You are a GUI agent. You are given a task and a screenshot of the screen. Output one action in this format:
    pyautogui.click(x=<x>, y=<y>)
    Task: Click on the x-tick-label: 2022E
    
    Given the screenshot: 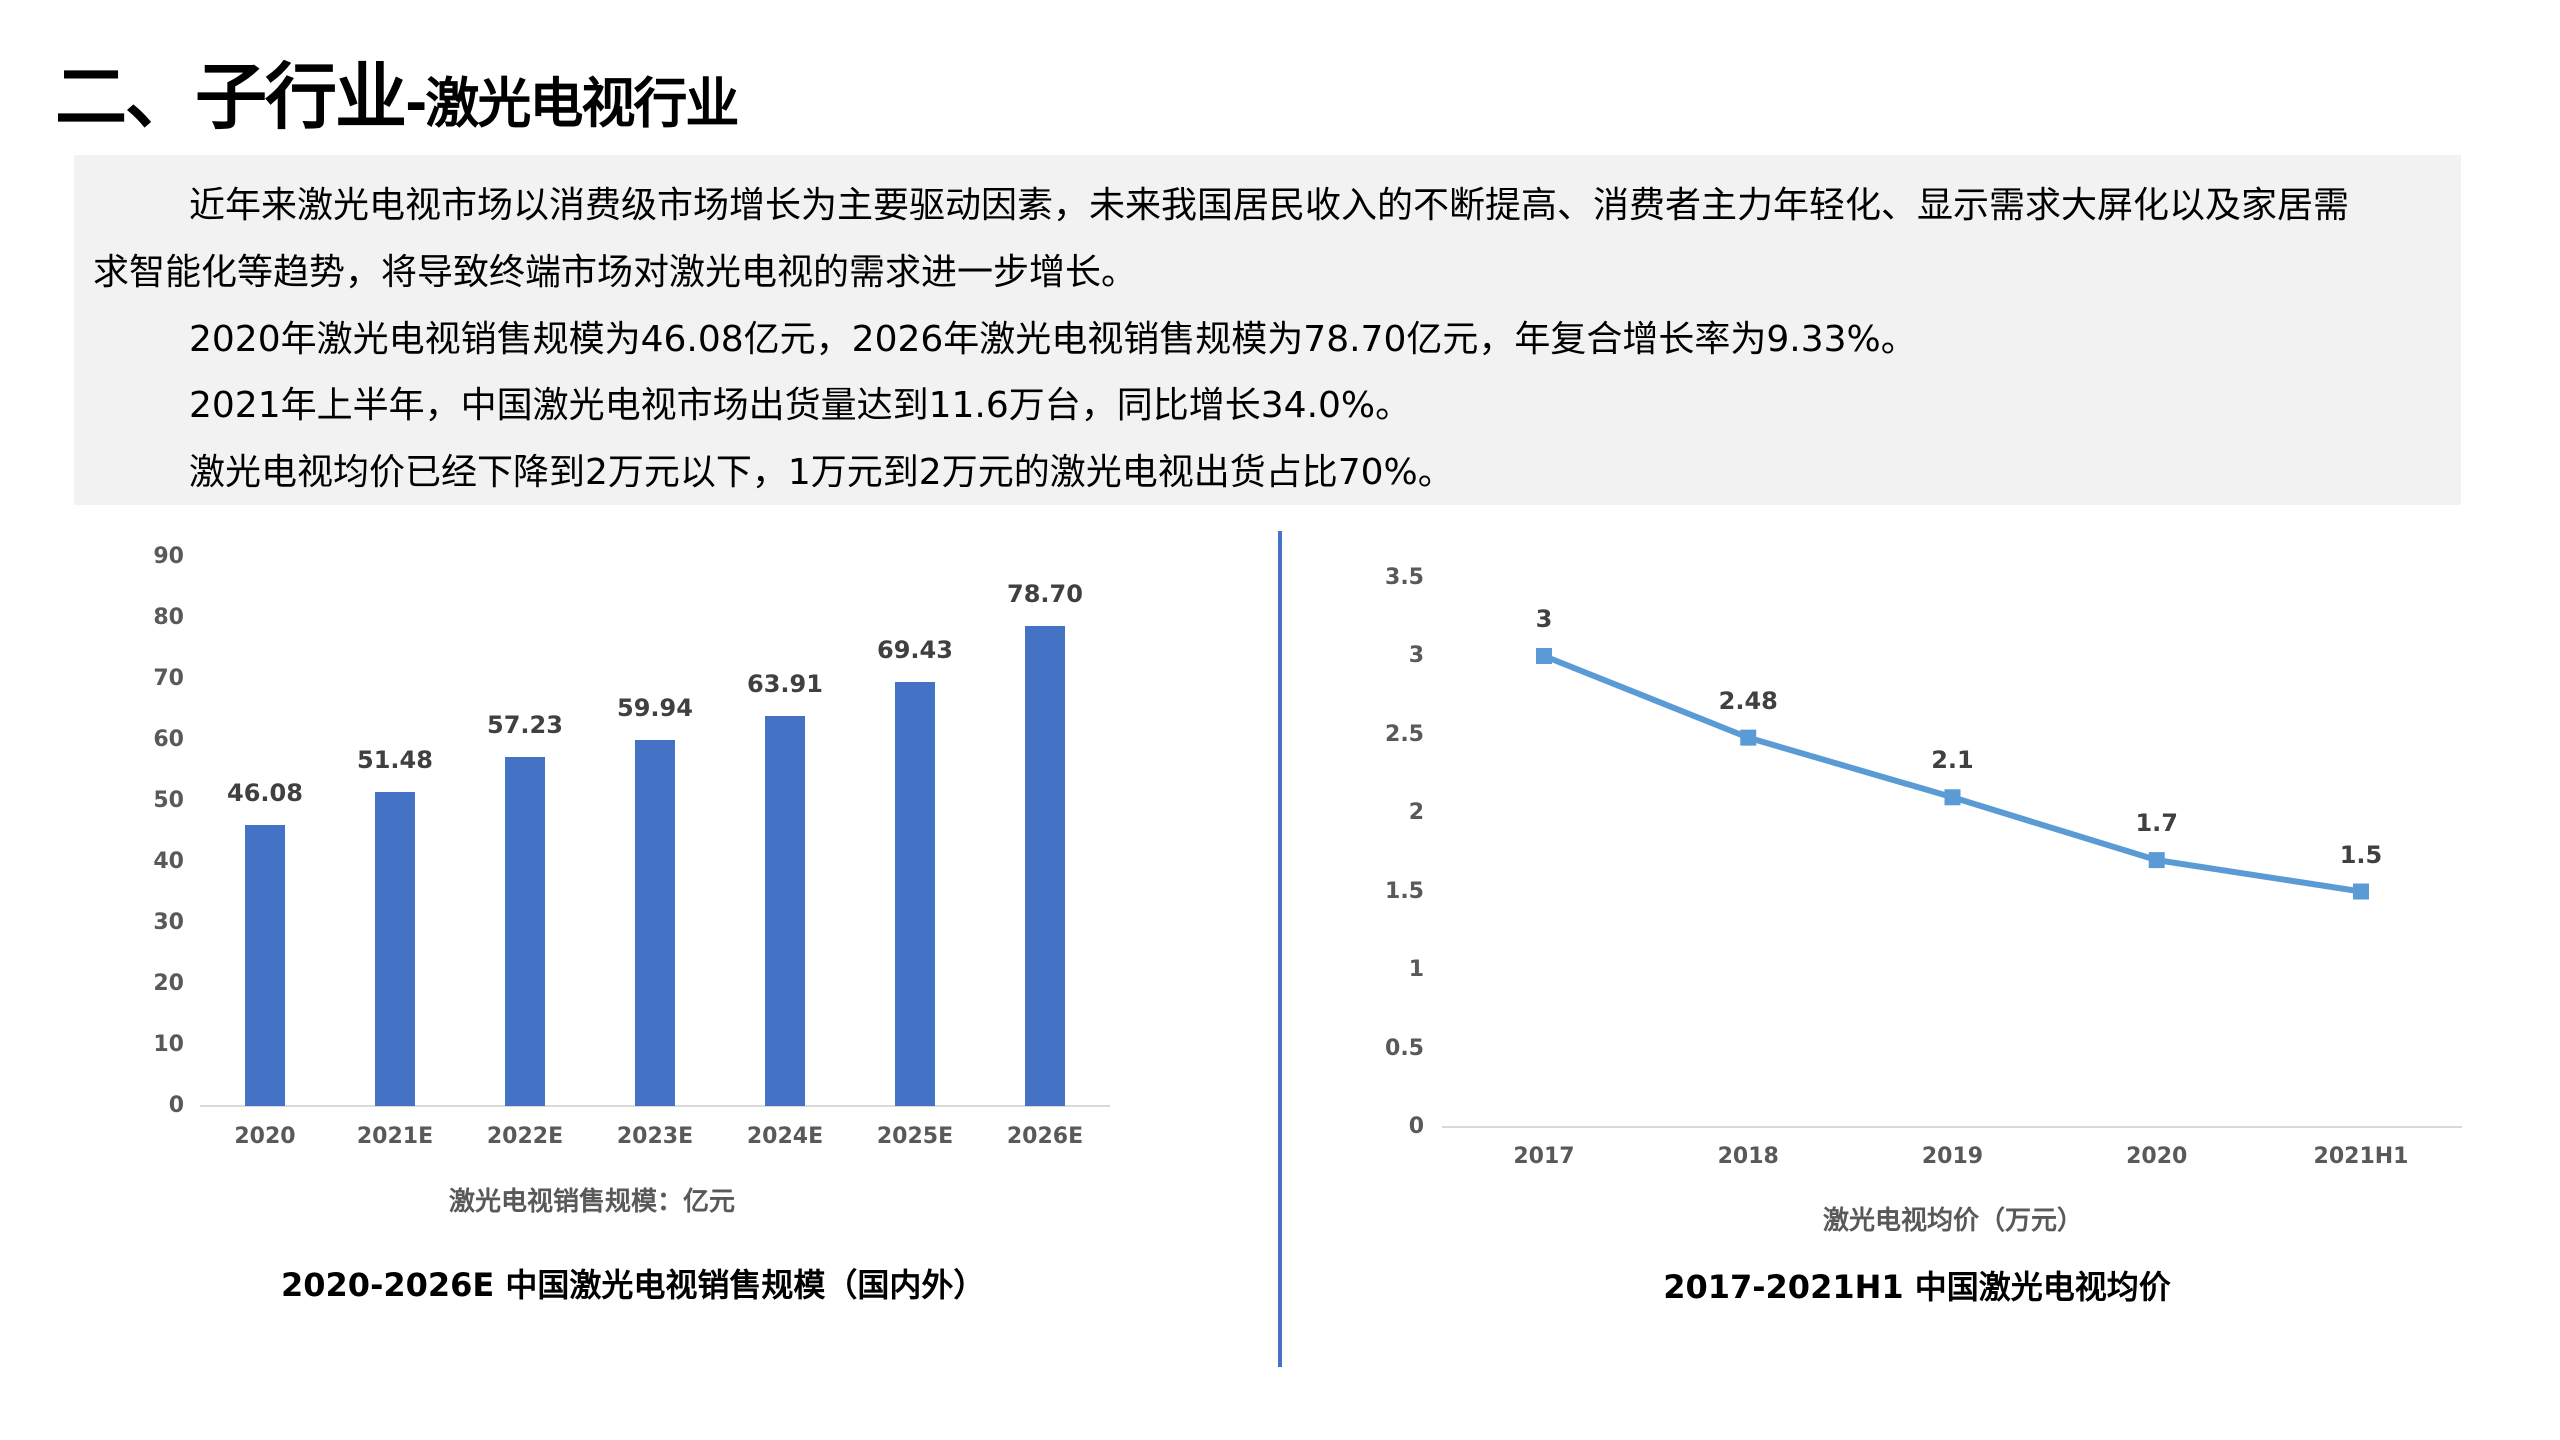 What is the action you would take?
    pyautogui.click(x=525, y=1136)
    